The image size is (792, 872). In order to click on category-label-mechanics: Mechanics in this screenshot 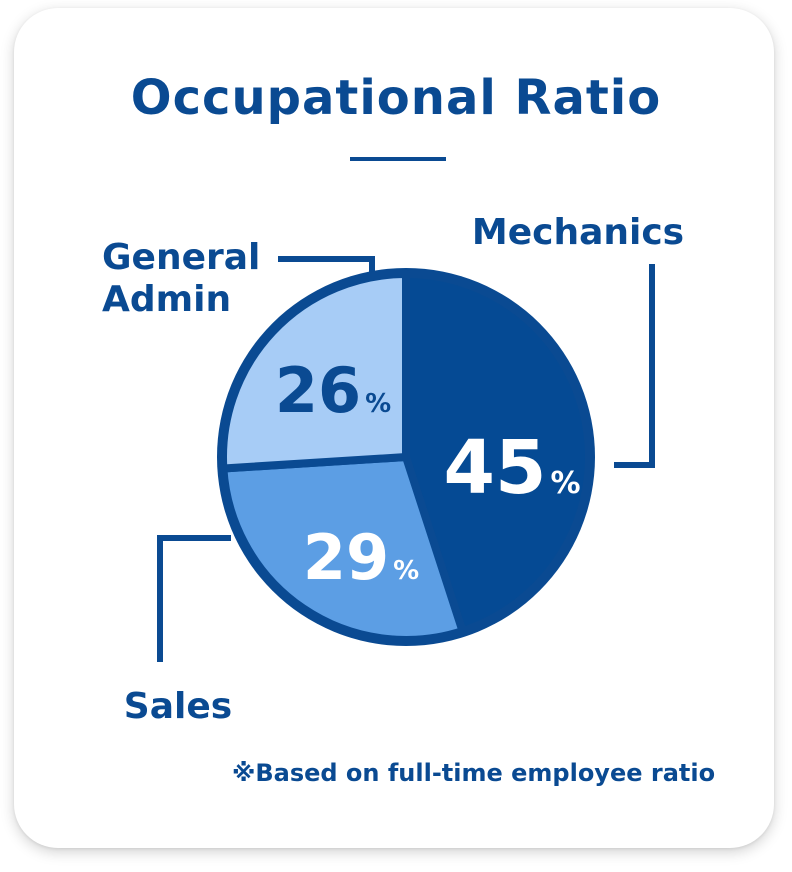, I will do `click(578, 232)`.